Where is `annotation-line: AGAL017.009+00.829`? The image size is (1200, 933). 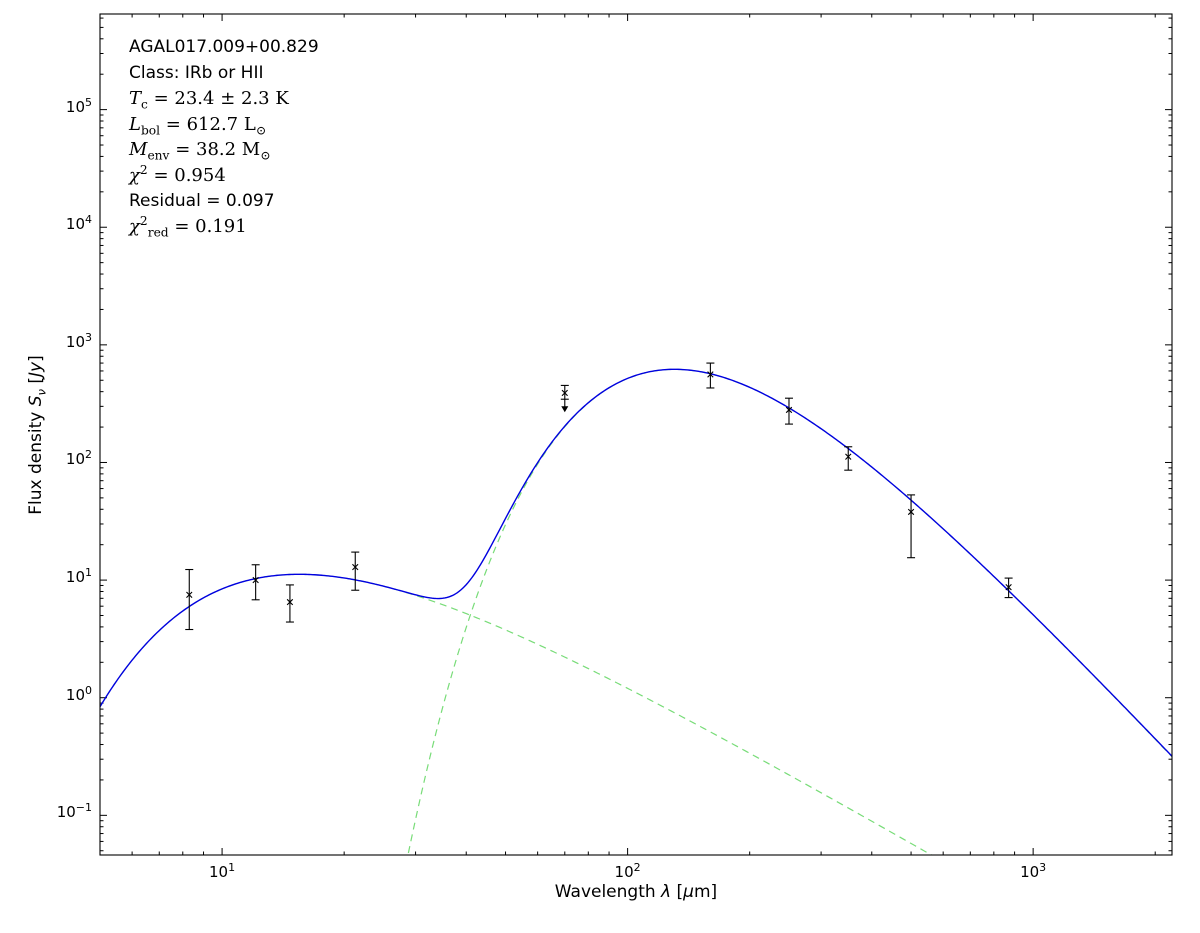
annotation-line: AGAL017.009+00.829 is located at coordinates (224, 50).